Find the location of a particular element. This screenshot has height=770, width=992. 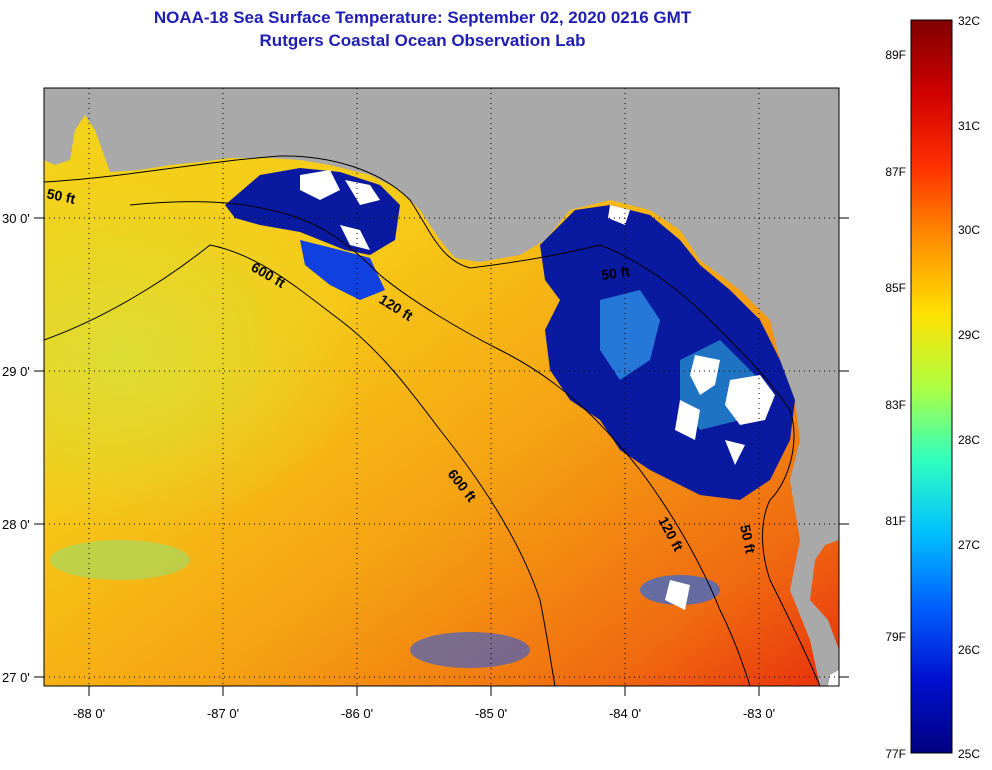

lon-tick-label: -83 0' is located at coordinates (759, 713).